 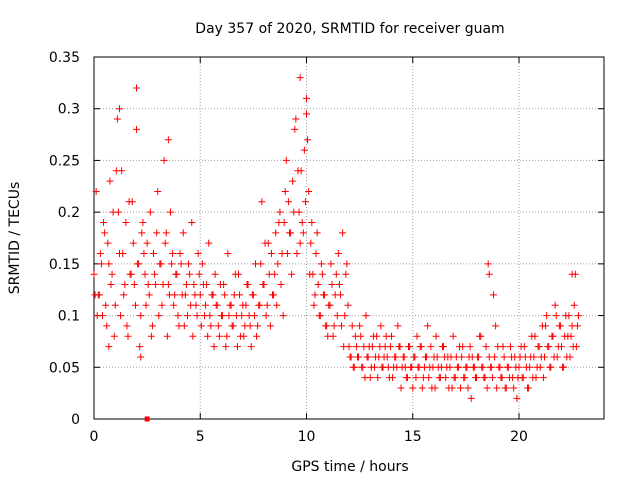 I want to click on y-tick-label: 0.25, so click(x=64, y=161).